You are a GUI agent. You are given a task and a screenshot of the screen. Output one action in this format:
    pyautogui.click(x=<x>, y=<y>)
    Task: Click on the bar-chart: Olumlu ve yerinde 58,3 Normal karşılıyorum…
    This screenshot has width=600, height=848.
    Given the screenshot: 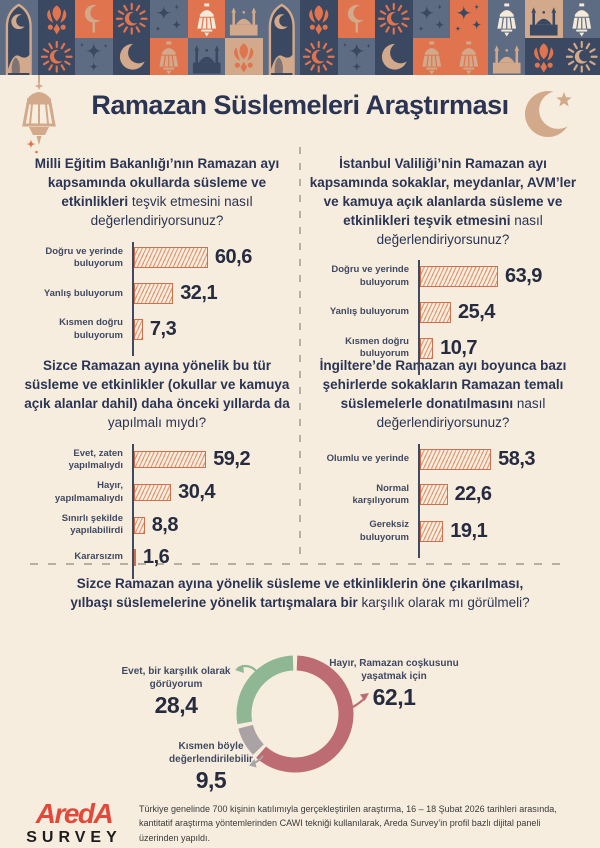 What is the action you would take?
    pyautogui.click(x=455, y=501)
    